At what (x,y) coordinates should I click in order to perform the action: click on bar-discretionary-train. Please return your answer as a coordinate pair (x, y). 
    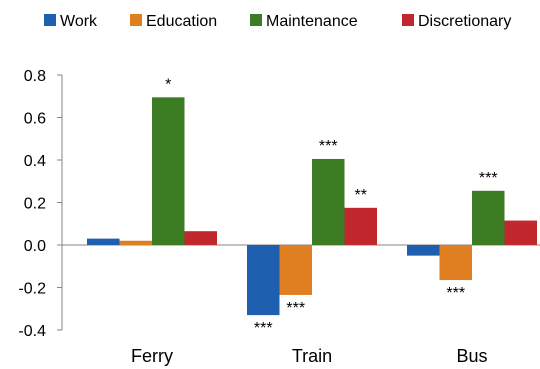
    Looking at the image, I should click on (360, 226).